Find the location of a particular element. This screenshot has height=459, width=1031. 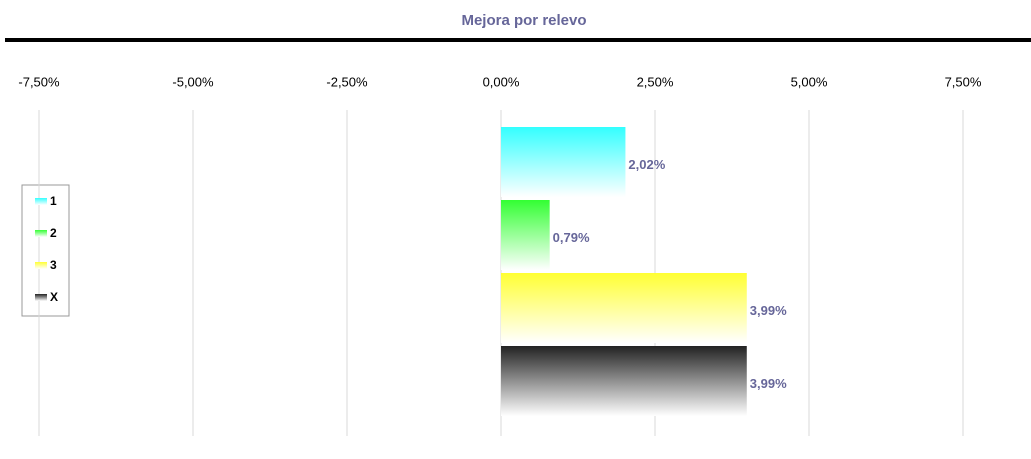

data-label: 0,79% is located at coordinates (571, 237).